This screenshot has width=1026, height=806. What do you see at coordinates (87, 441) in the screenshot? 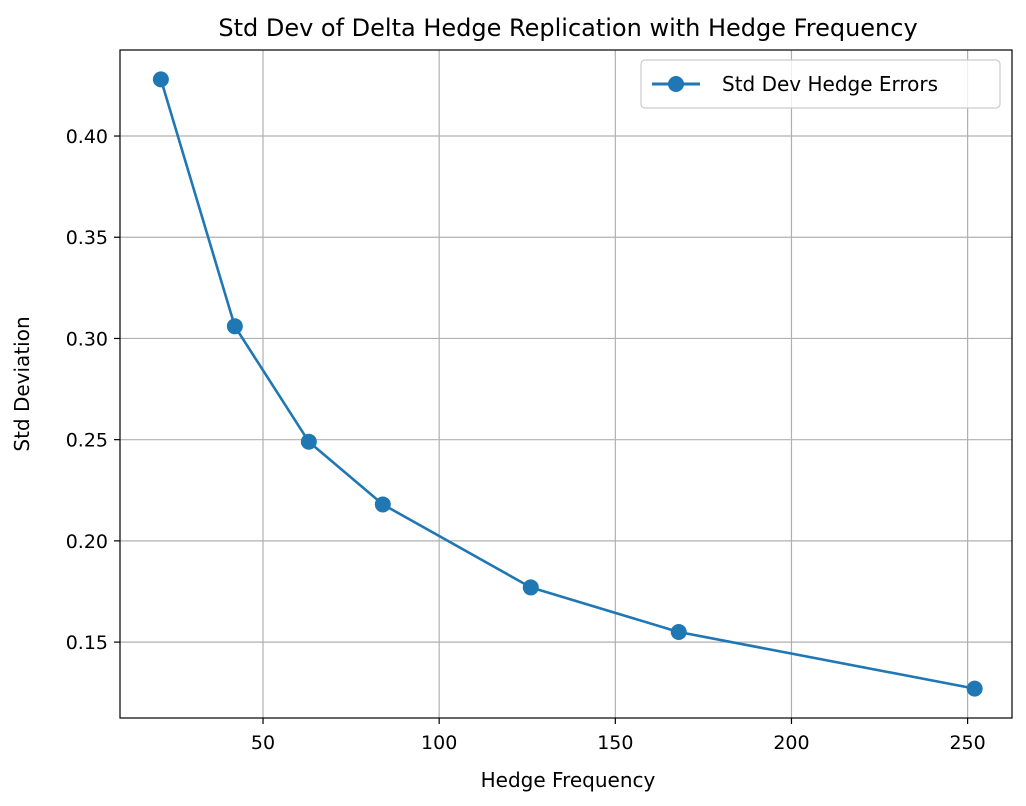
I see `y-tick-label: 0.25` at bounding box center [87, 441].